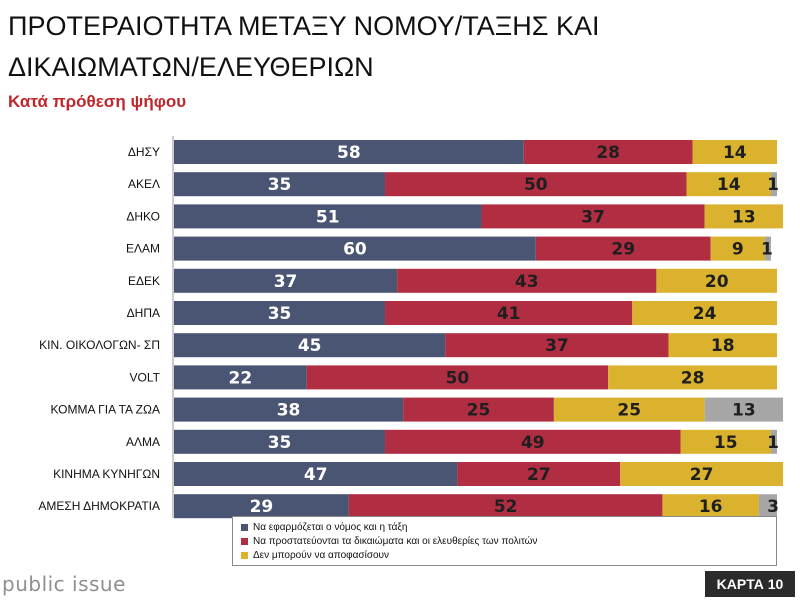 The image size is (800, 600). What do you see at coordinates (143, 216) in the screenshot?
I see `category-label: ΔΗΚΟ` at bounding box center [143, 216].